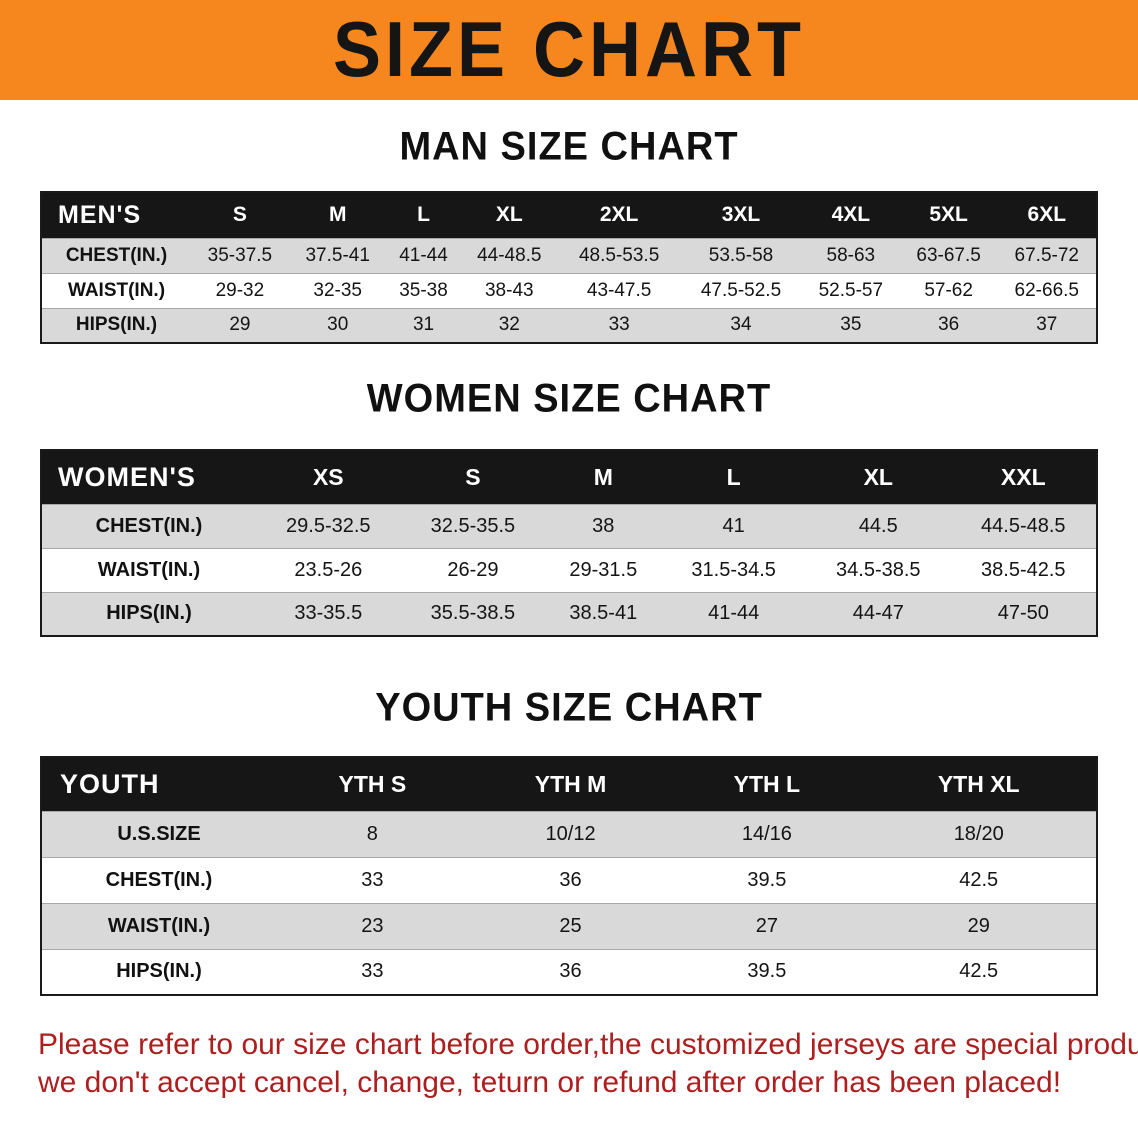  What do you see at coordinates (1047, 325) in the screenshot?
I see `size-value-cell: 37` at bounding box center [1047, 325].